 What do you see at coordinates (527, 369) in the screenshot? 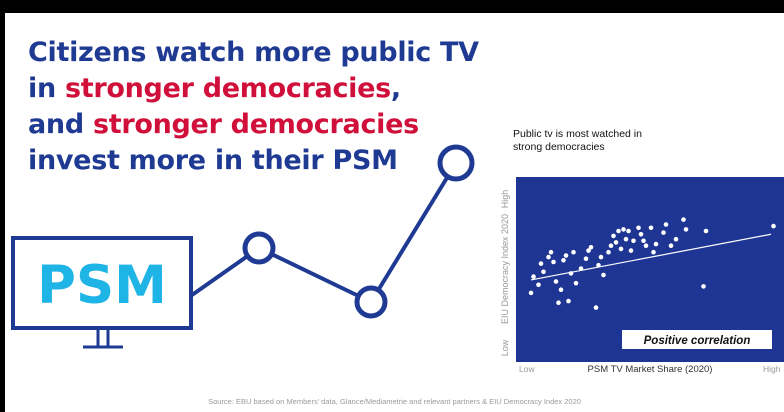
I see `x-axis-low: Low` at bounding box center [527, 369].